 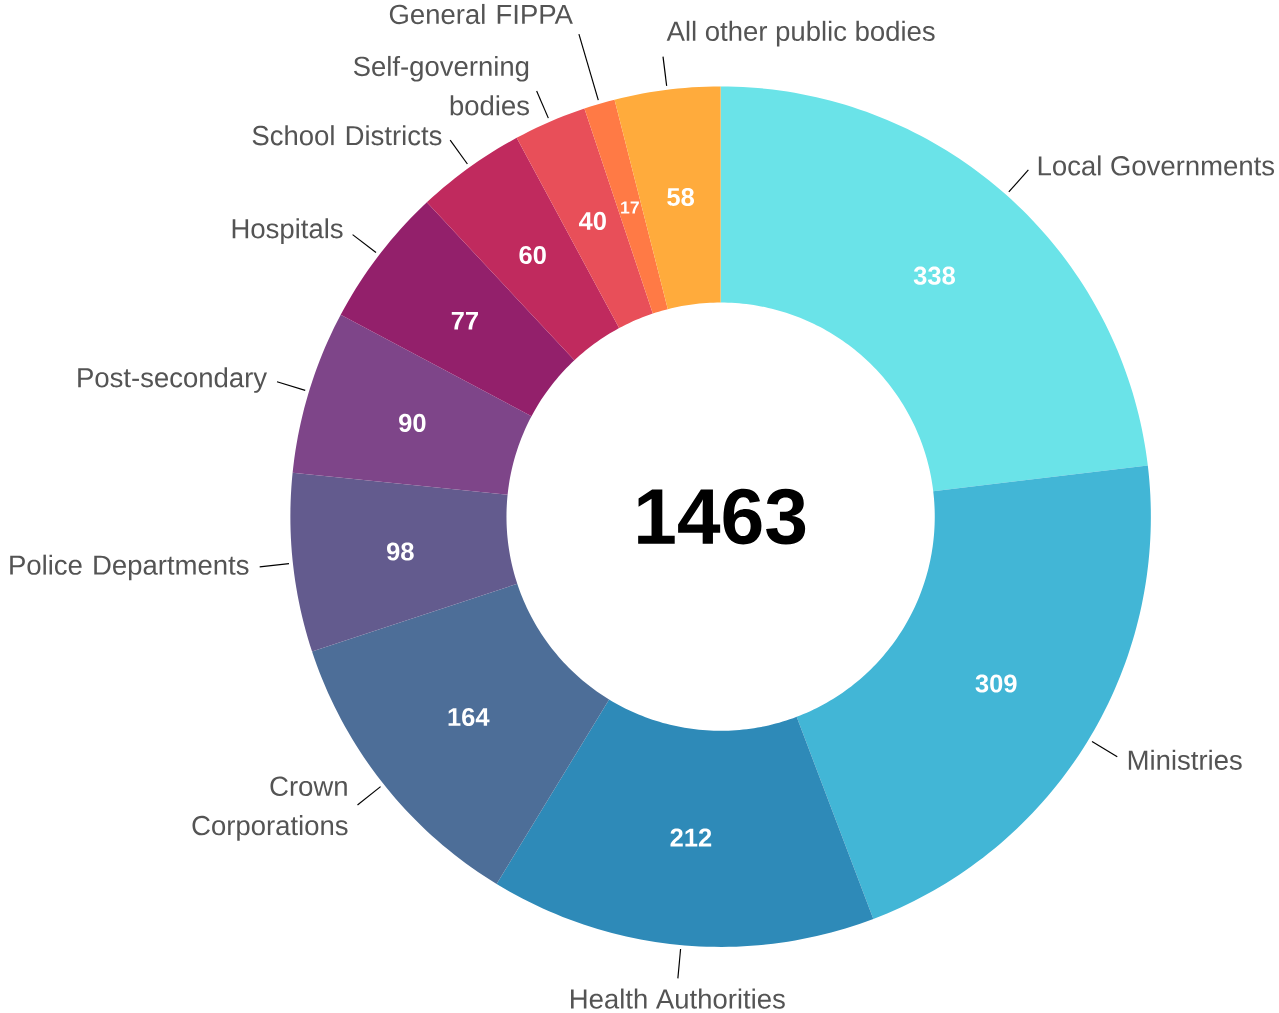 What do you see at coordinates (400, 551) in the screenshot?
I see `data-label: 98` at bounding box center [400, 551].